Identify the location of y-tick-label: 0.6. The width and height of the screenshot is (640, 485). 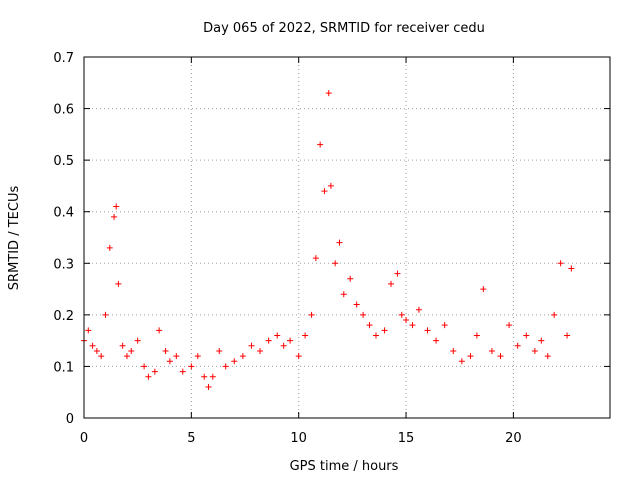
(63, 110).